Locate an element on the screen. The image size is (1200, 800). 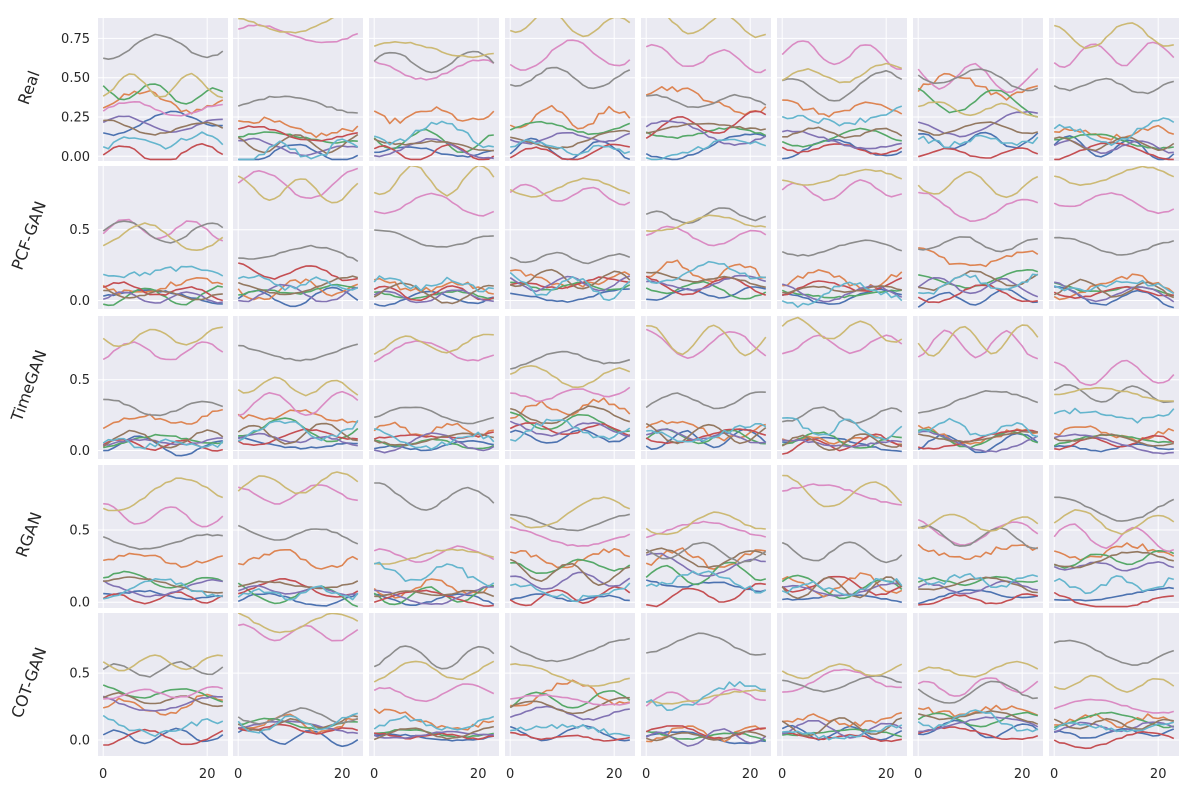
panel-r2-c8 is located at coordinates (1114, 237).